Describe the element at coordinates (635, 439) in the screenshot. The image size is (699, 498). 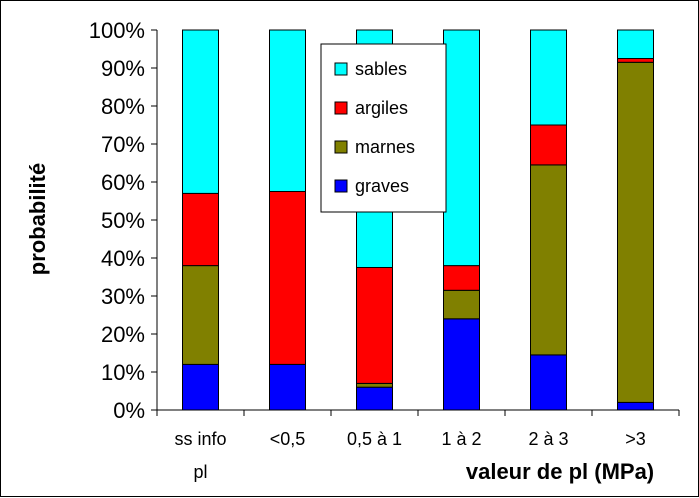
I see `x-category-label: >3` at that location.